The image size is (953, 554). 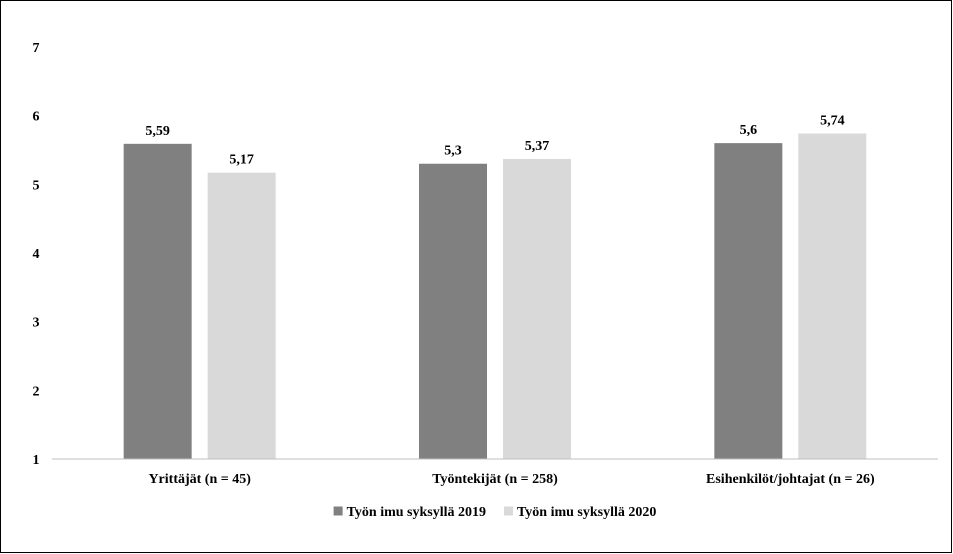 What do you see at coordinates (586, 512) in the screenshot?
I see `legend-label: Työn imu syksyllä 2020` at bounding box center [586, 512].